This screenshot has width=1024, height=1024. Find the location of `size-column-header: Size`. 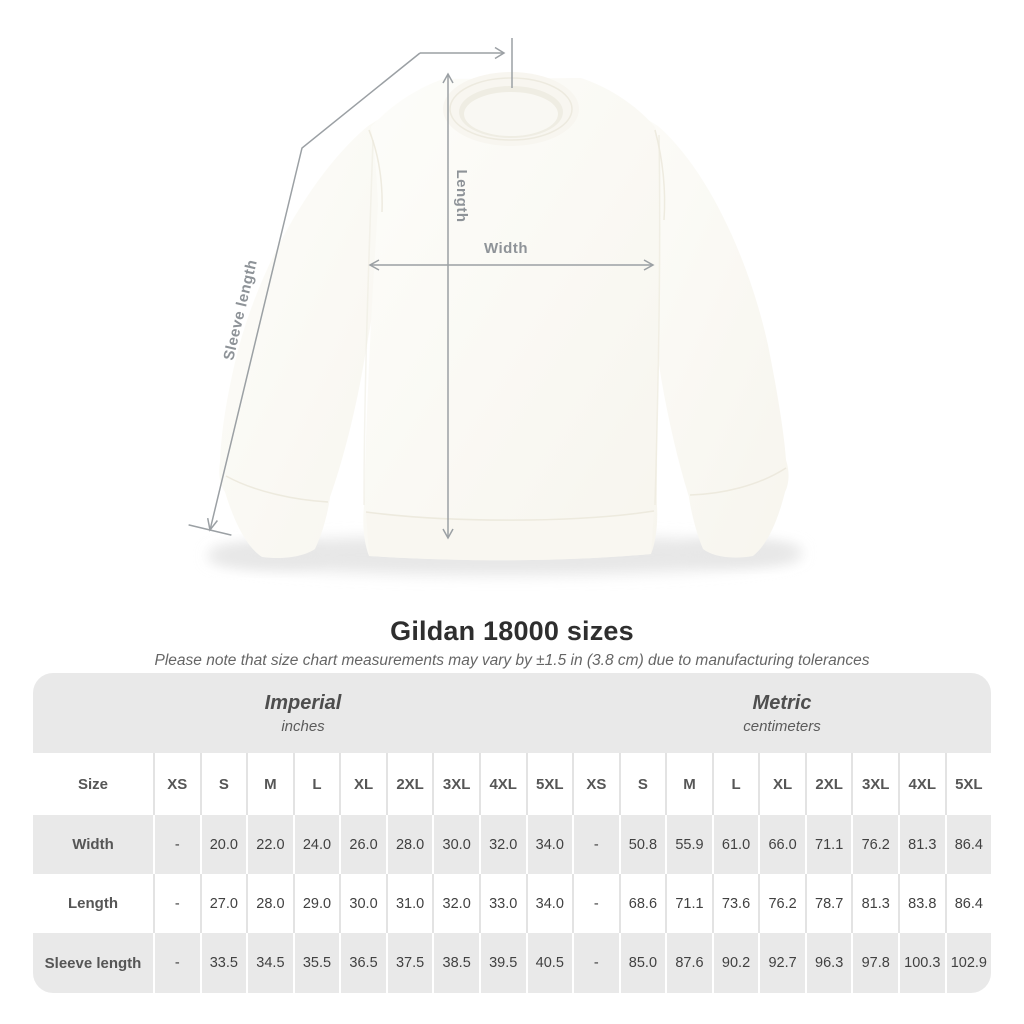

size-column-header: Size is located at coordinates (92, 784).